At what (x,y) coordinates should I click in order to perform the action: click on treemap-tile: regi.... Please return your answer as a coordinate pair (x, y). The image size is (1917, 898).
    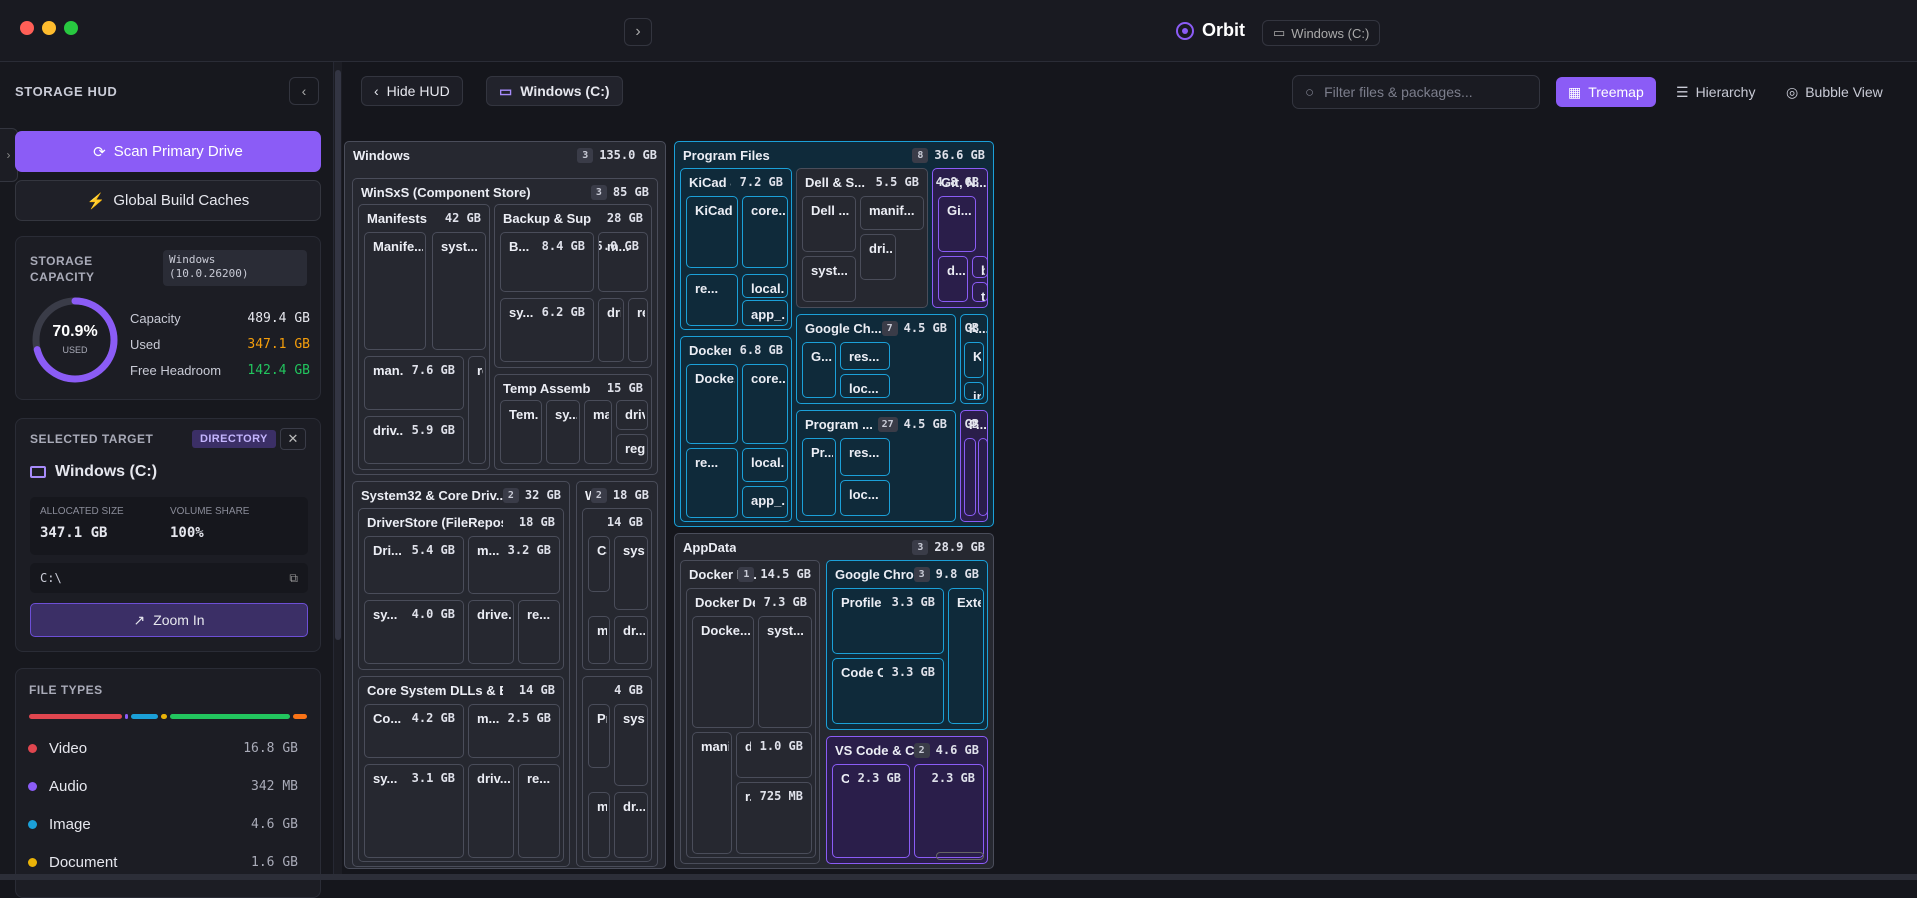
    Looking at the image, I should click on (477, 410).